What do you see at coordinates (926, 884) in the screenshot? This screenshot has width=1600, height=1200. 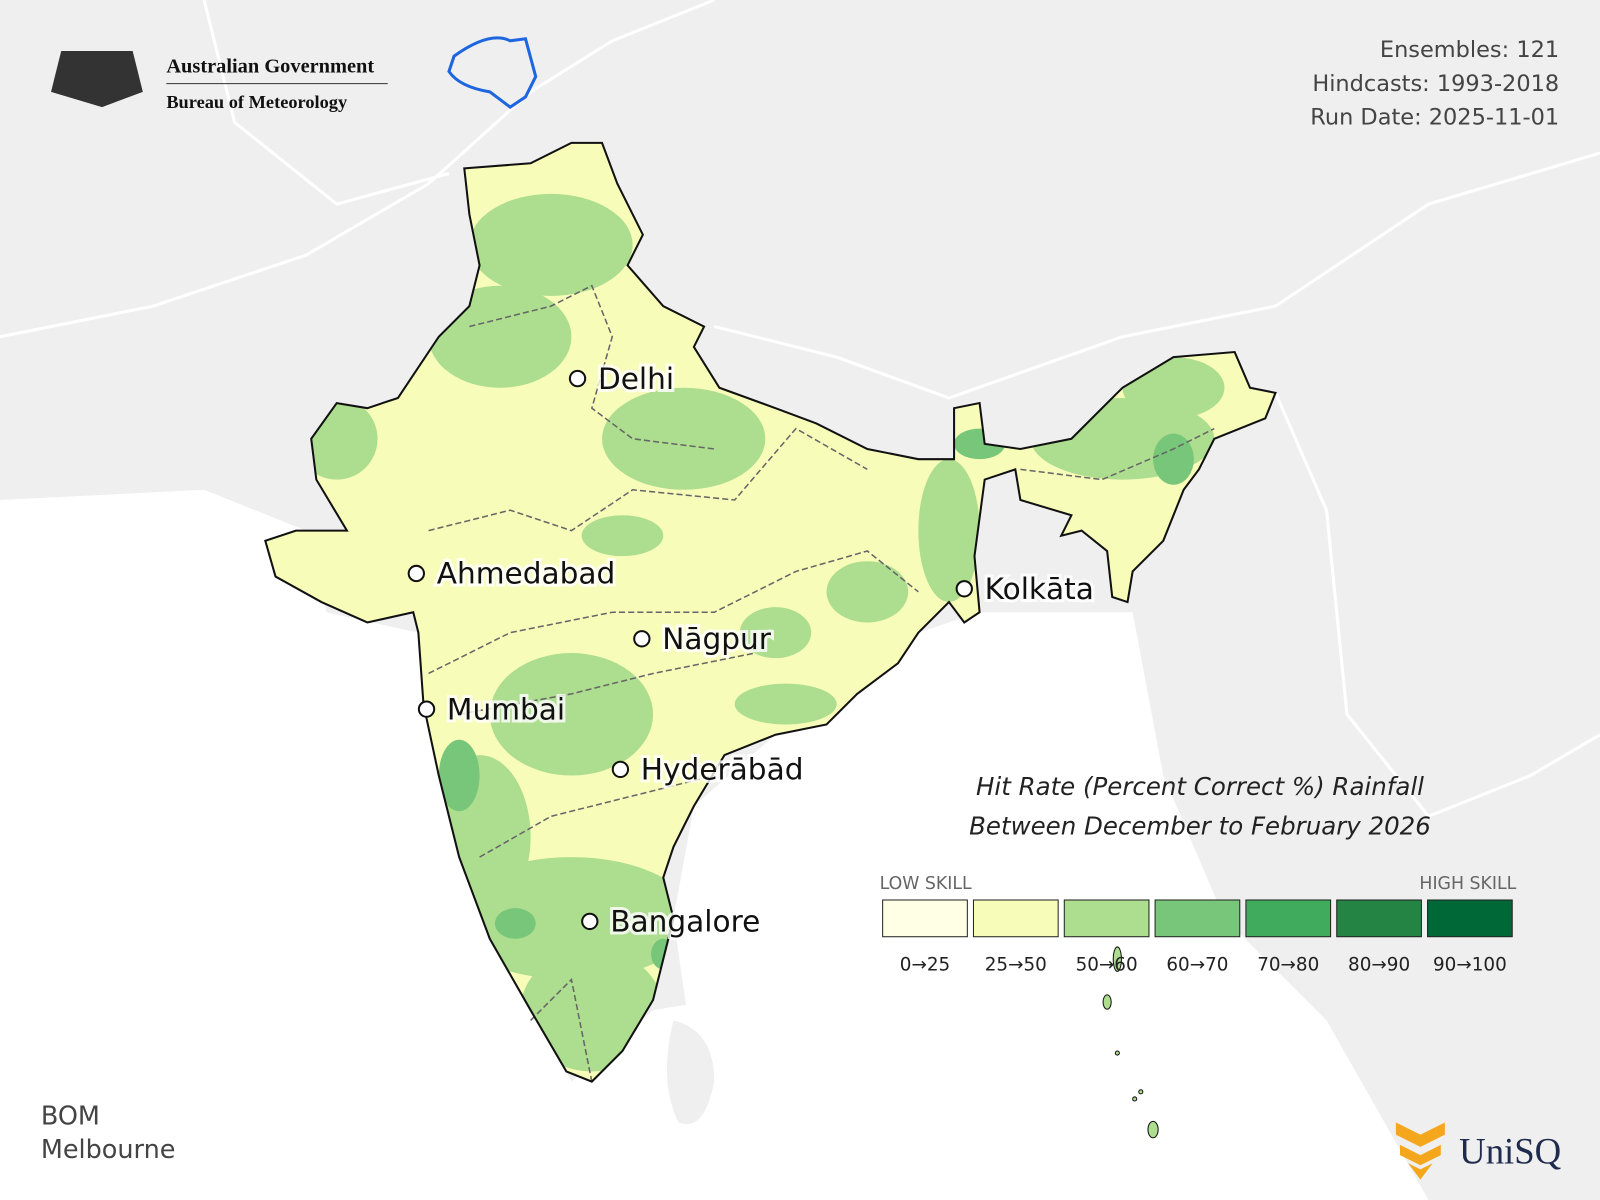 I see `legend-low: LOW SKILL` at bounding box center [926, 884].